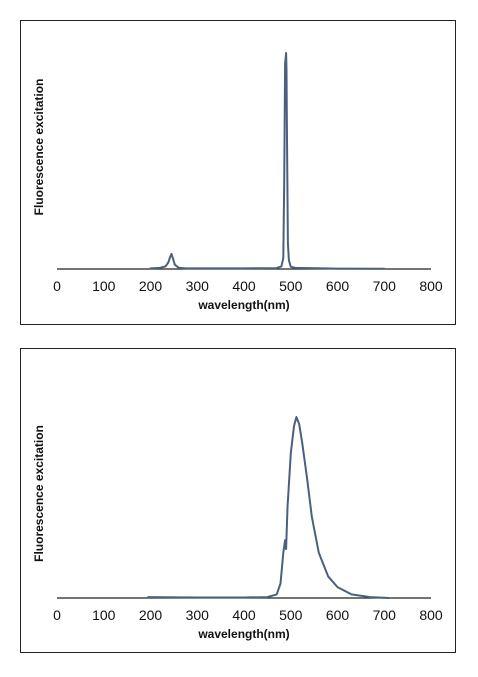  Describe the element at coordinates (268, 507) in the screenshot. I see `spectrum-line-bottom` at that location.